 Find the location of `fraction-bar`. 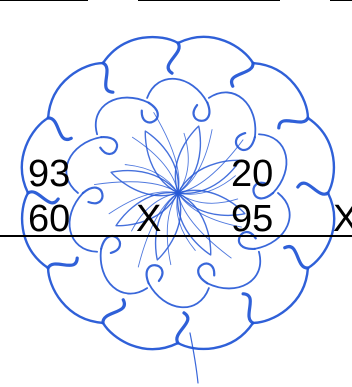

fraction-bar is located at coordinates (176, 236).